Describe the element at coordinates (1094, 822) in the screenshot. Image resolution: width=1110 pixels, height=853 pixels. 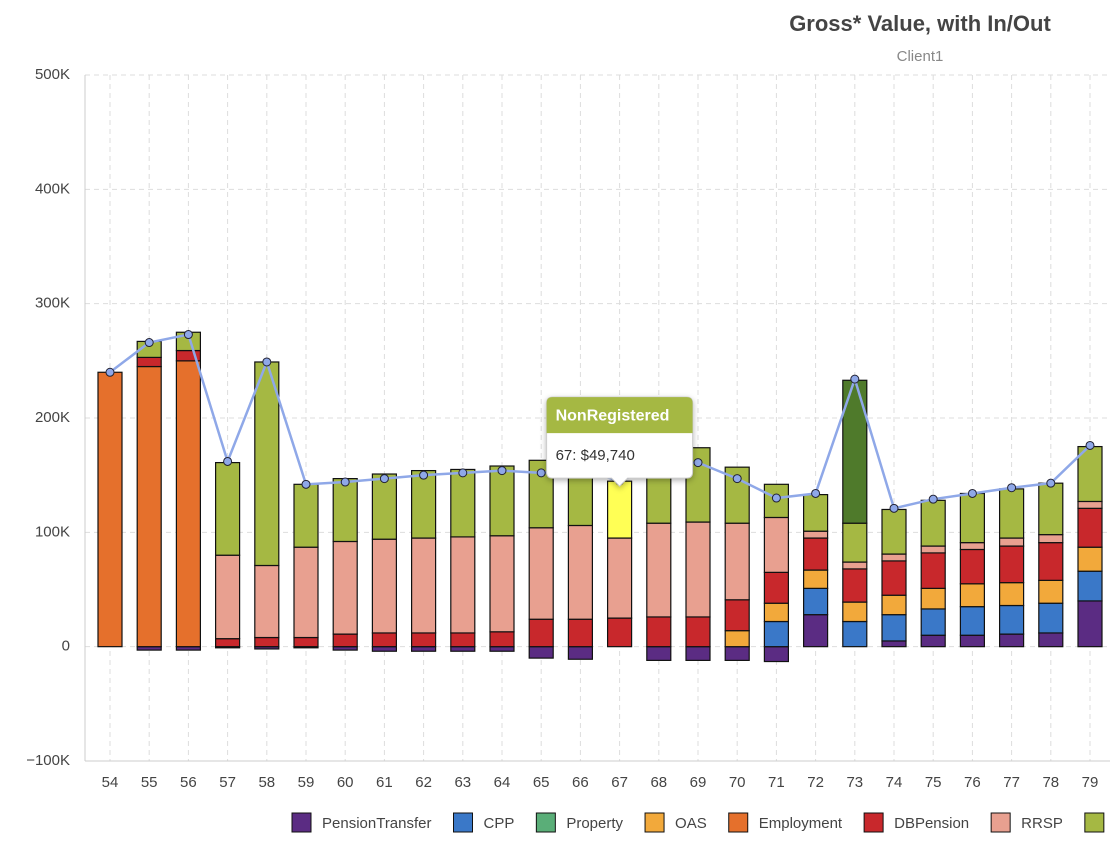
I see `legend-item: NonRegistered` at that location.